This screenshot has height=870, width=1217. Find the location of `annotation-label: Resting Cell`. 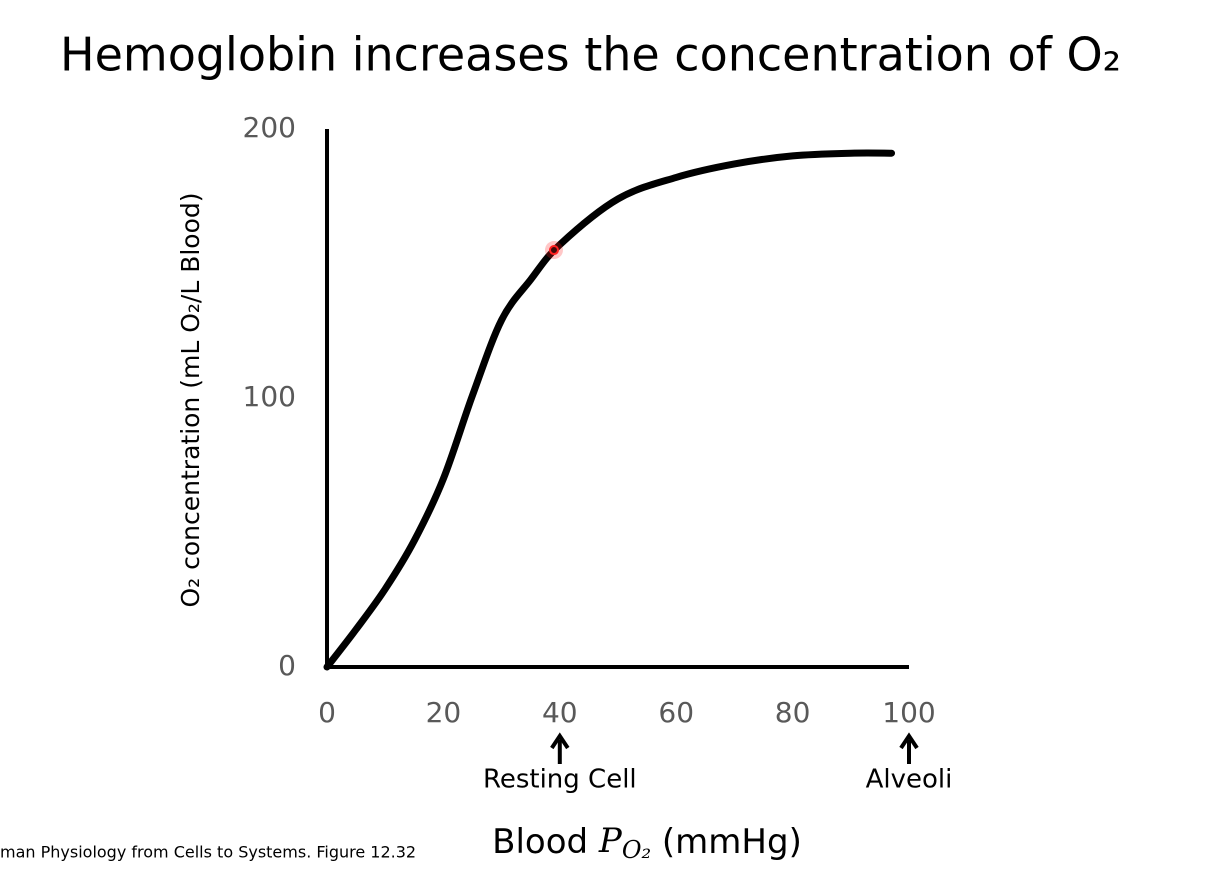

annotation-label: Resting Cell is located at coordinates (560, 780).